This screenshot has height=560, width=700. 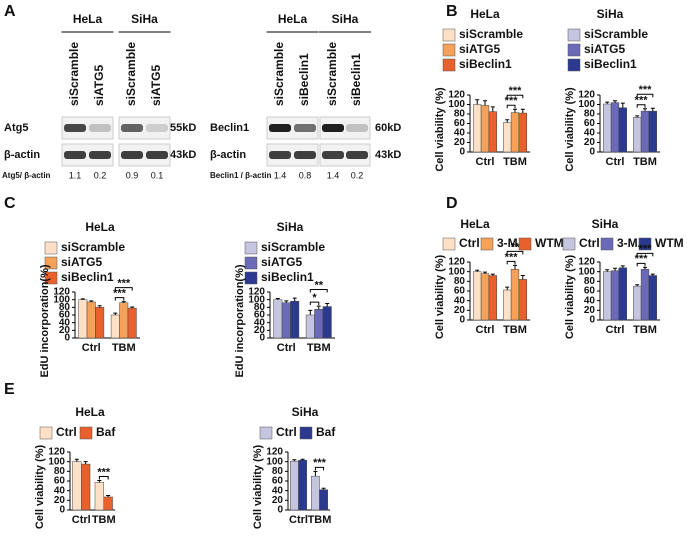 I want to click on panel-label: D, so click(x=452, y=203).